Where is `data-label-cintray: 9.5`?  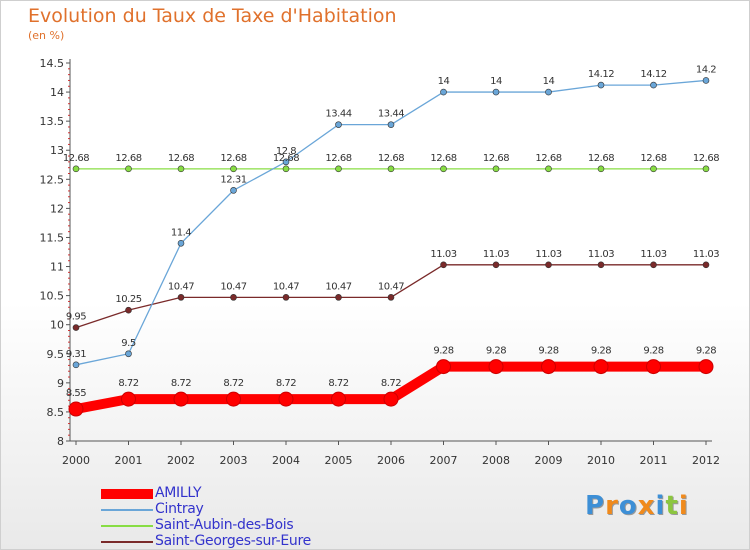
data-label-cintray: 9.5 is located at coordinates (128, 343).